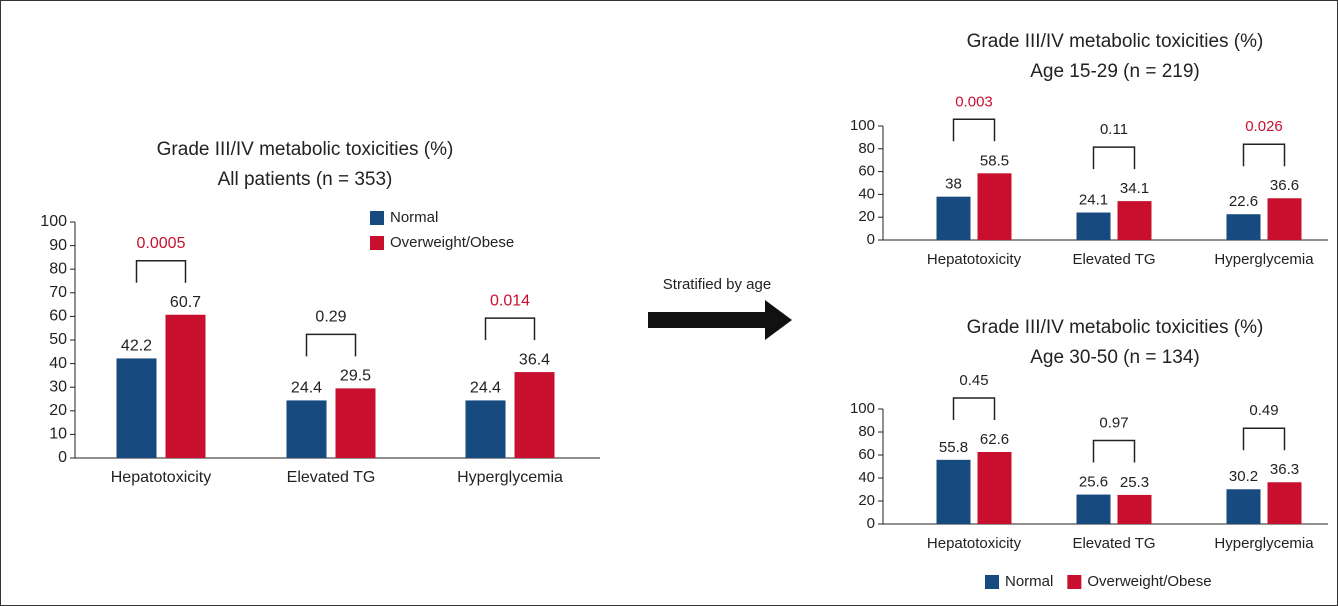 The image size is (1338, 606). I want to click on arrow-label: Stratified by age, so click(717, 284).